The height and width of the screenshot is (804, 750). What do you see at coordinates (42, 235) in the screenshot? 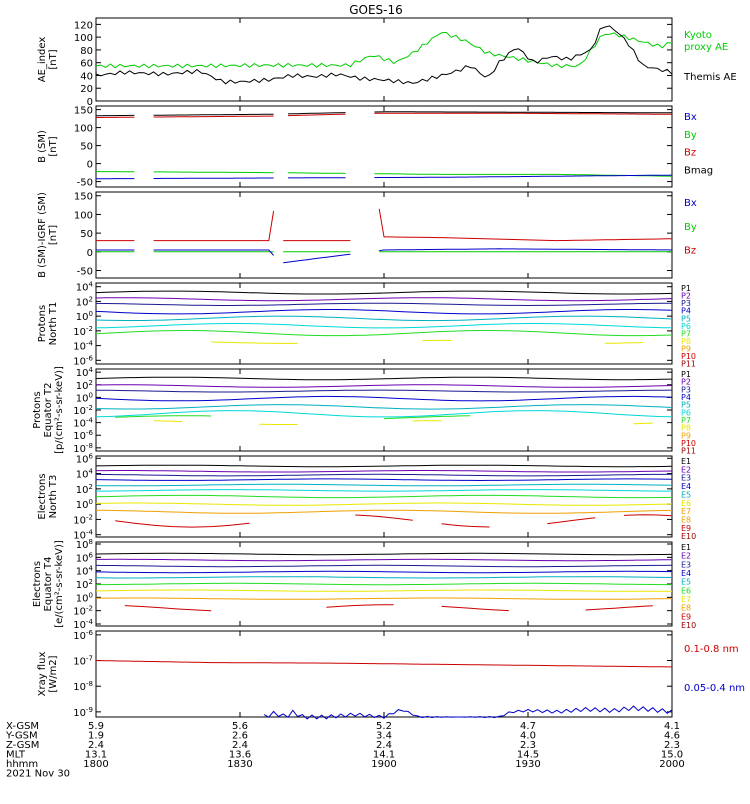
I see `y-axis-label: B (SM)-IGRF (SM)` at bounding box center [42, 235].